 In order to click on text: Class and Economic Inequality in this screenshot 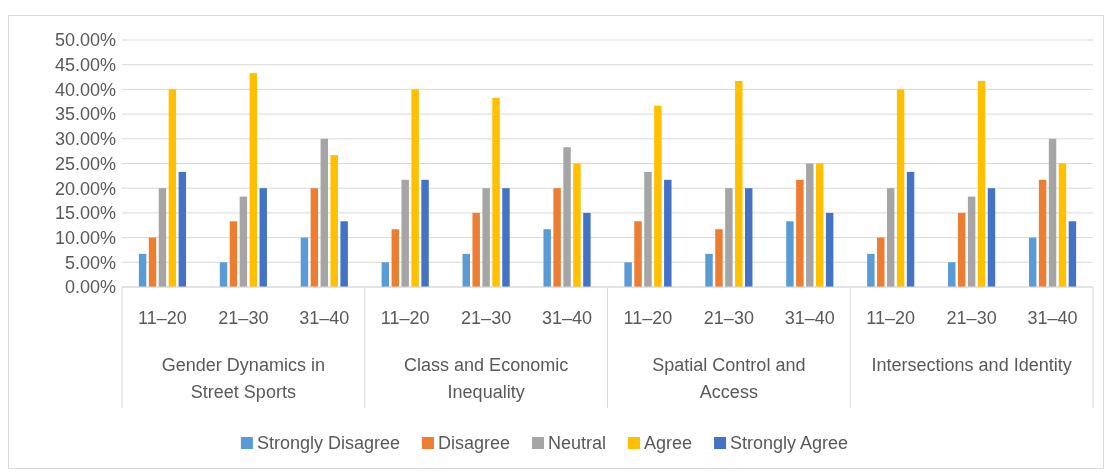, I will do `click(486, 379)`.